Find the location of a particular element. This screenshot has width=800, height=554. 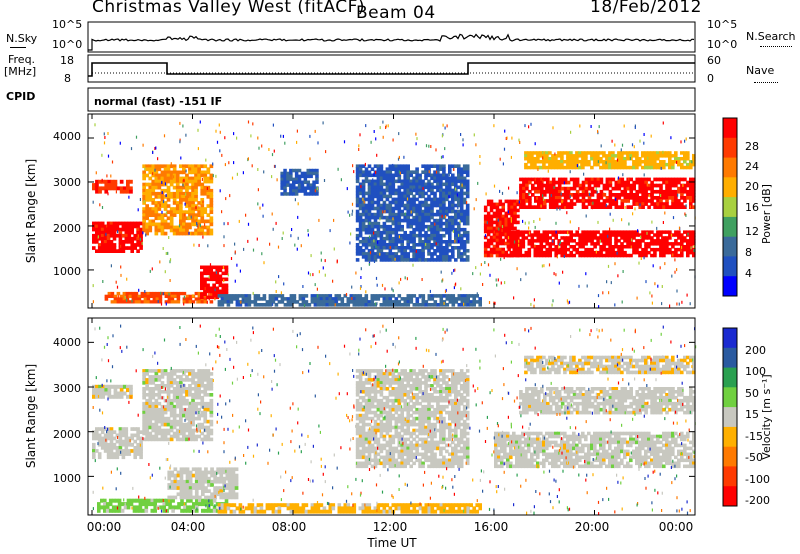

nsearch-tick-top: 10^5 is located at coordinates (722, 24).